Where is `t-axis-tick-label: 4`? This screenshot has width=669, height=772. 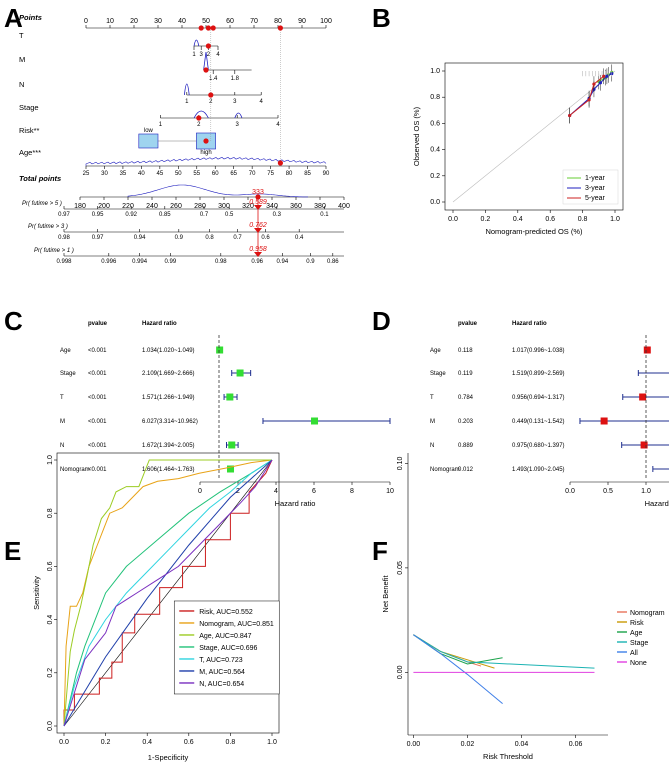 t-axis-tick-label: 4 is located at coordinates (218, 55).